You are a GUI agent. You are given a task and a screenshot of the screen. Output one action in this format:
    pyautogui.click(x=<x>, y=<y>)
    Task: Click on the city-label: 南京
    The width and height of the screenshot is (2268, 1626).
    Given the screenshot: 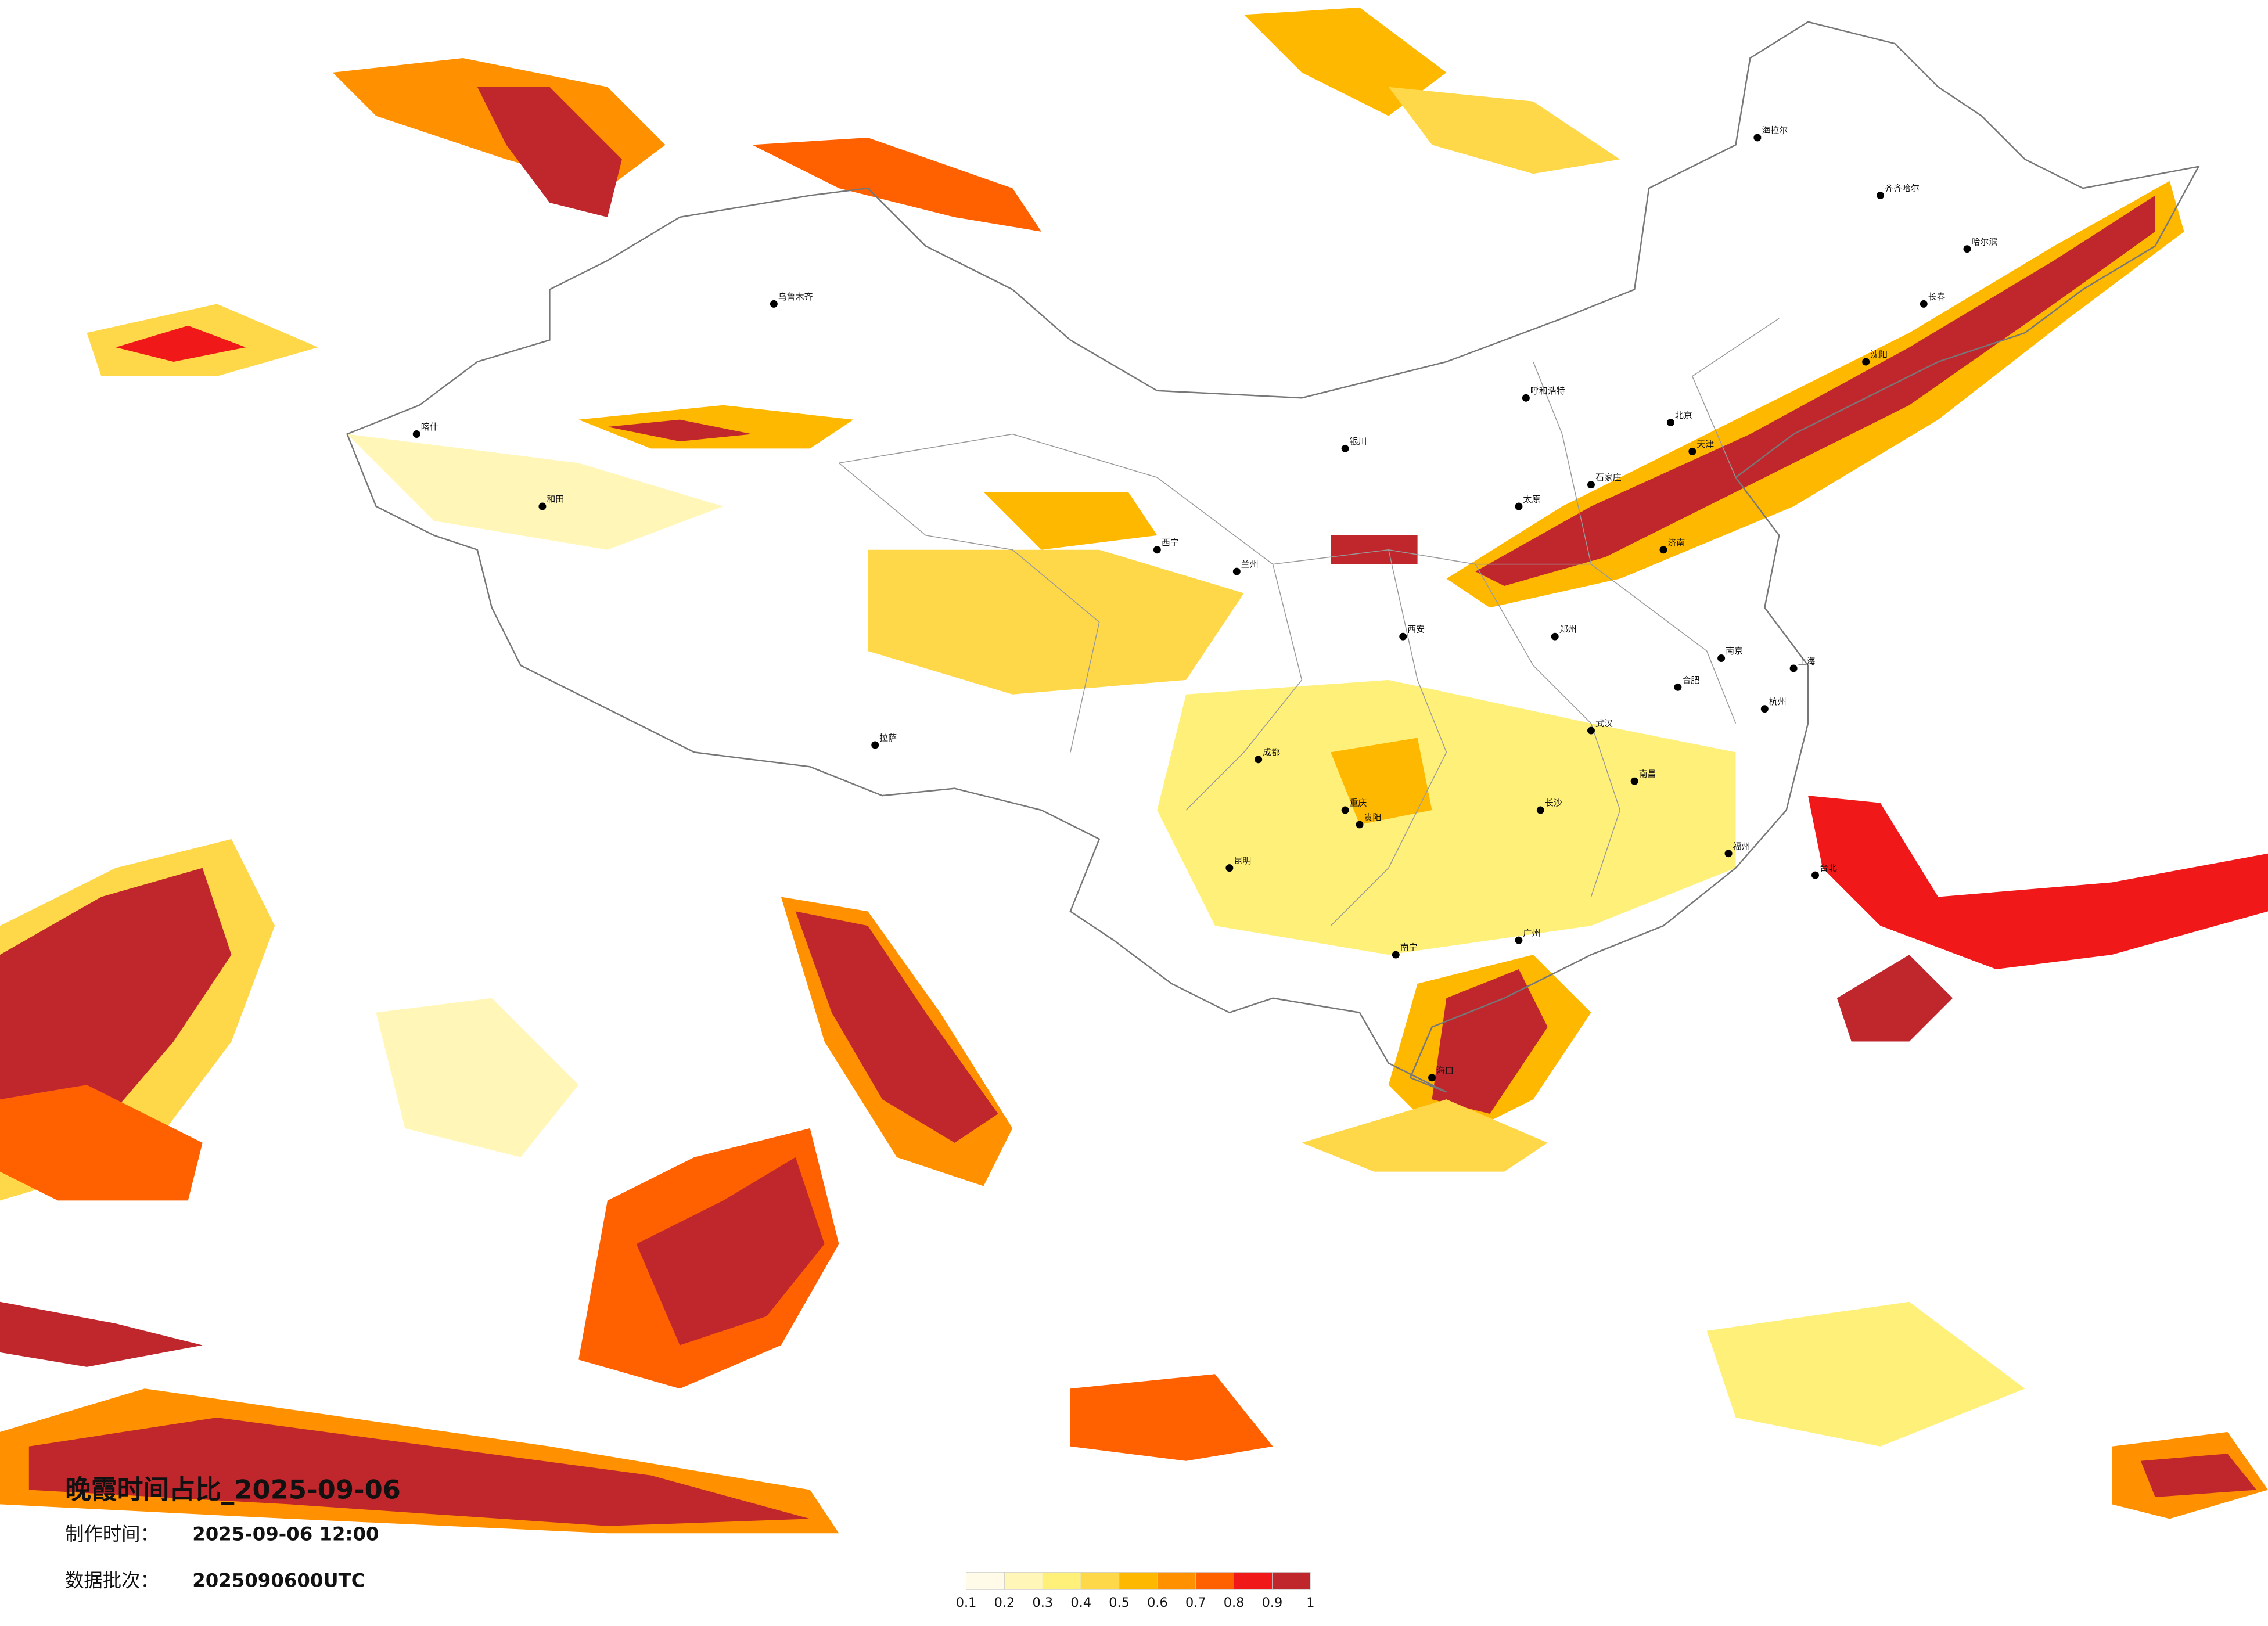 What is the action you would take?
    pyautogui.click(x=1734, y=651)
    